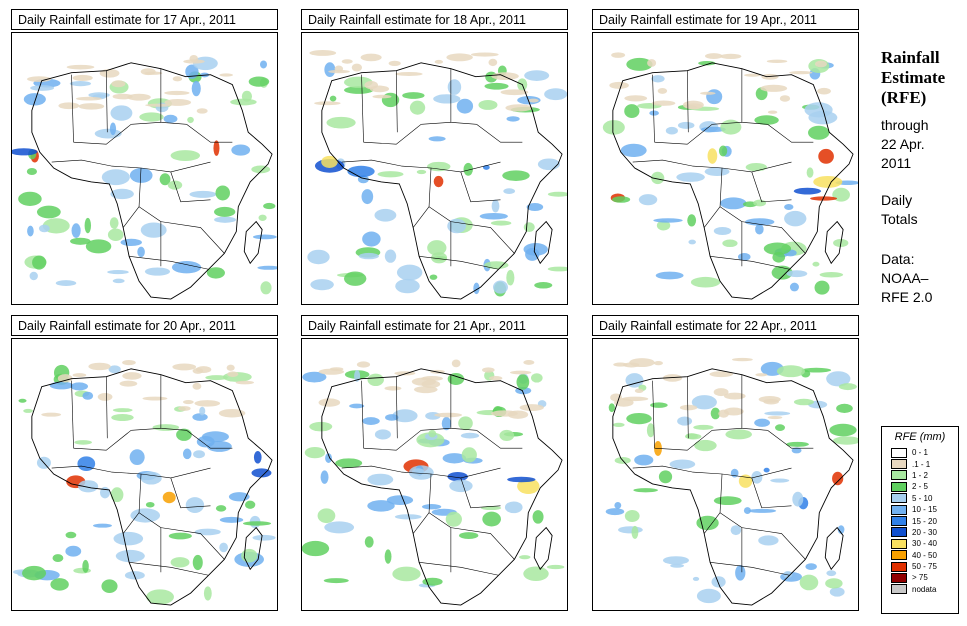  Describe the element at coordinates (924, 543) in the screenshot. I see `legend-item: 30 - 40` at that location.